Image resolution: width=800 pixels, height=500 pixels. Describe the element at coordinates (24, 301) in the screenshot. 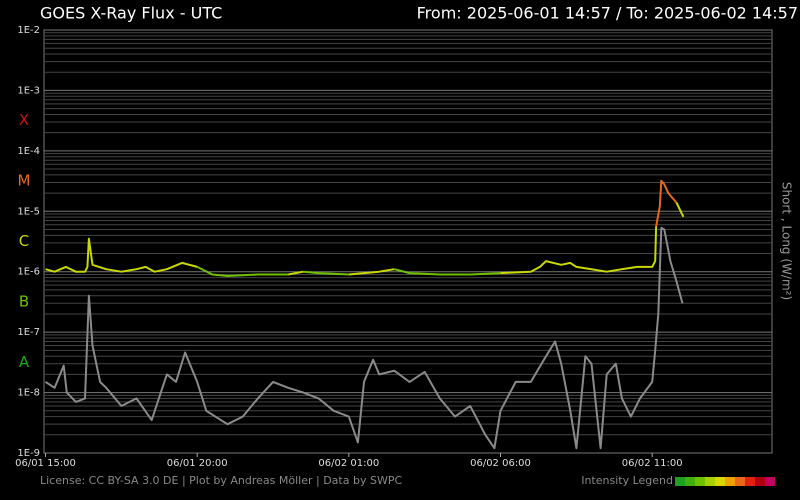

I see `flare-class-label: B` at that location.